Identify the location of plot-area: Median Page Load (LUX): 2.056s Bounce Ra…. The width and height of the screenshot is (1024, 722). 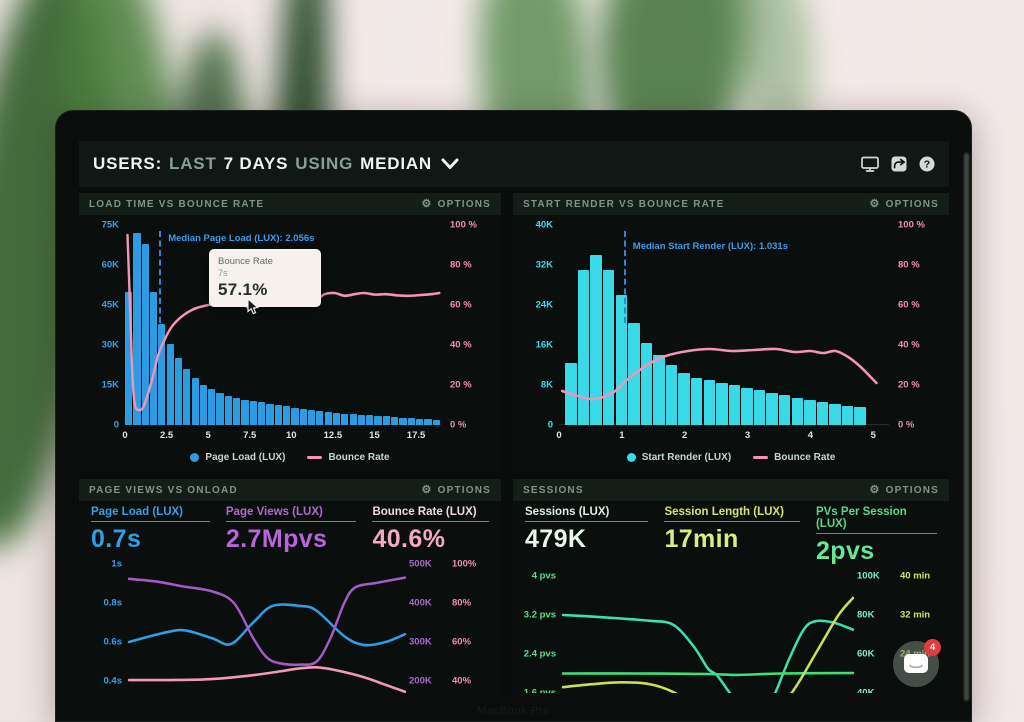
(283, 325).